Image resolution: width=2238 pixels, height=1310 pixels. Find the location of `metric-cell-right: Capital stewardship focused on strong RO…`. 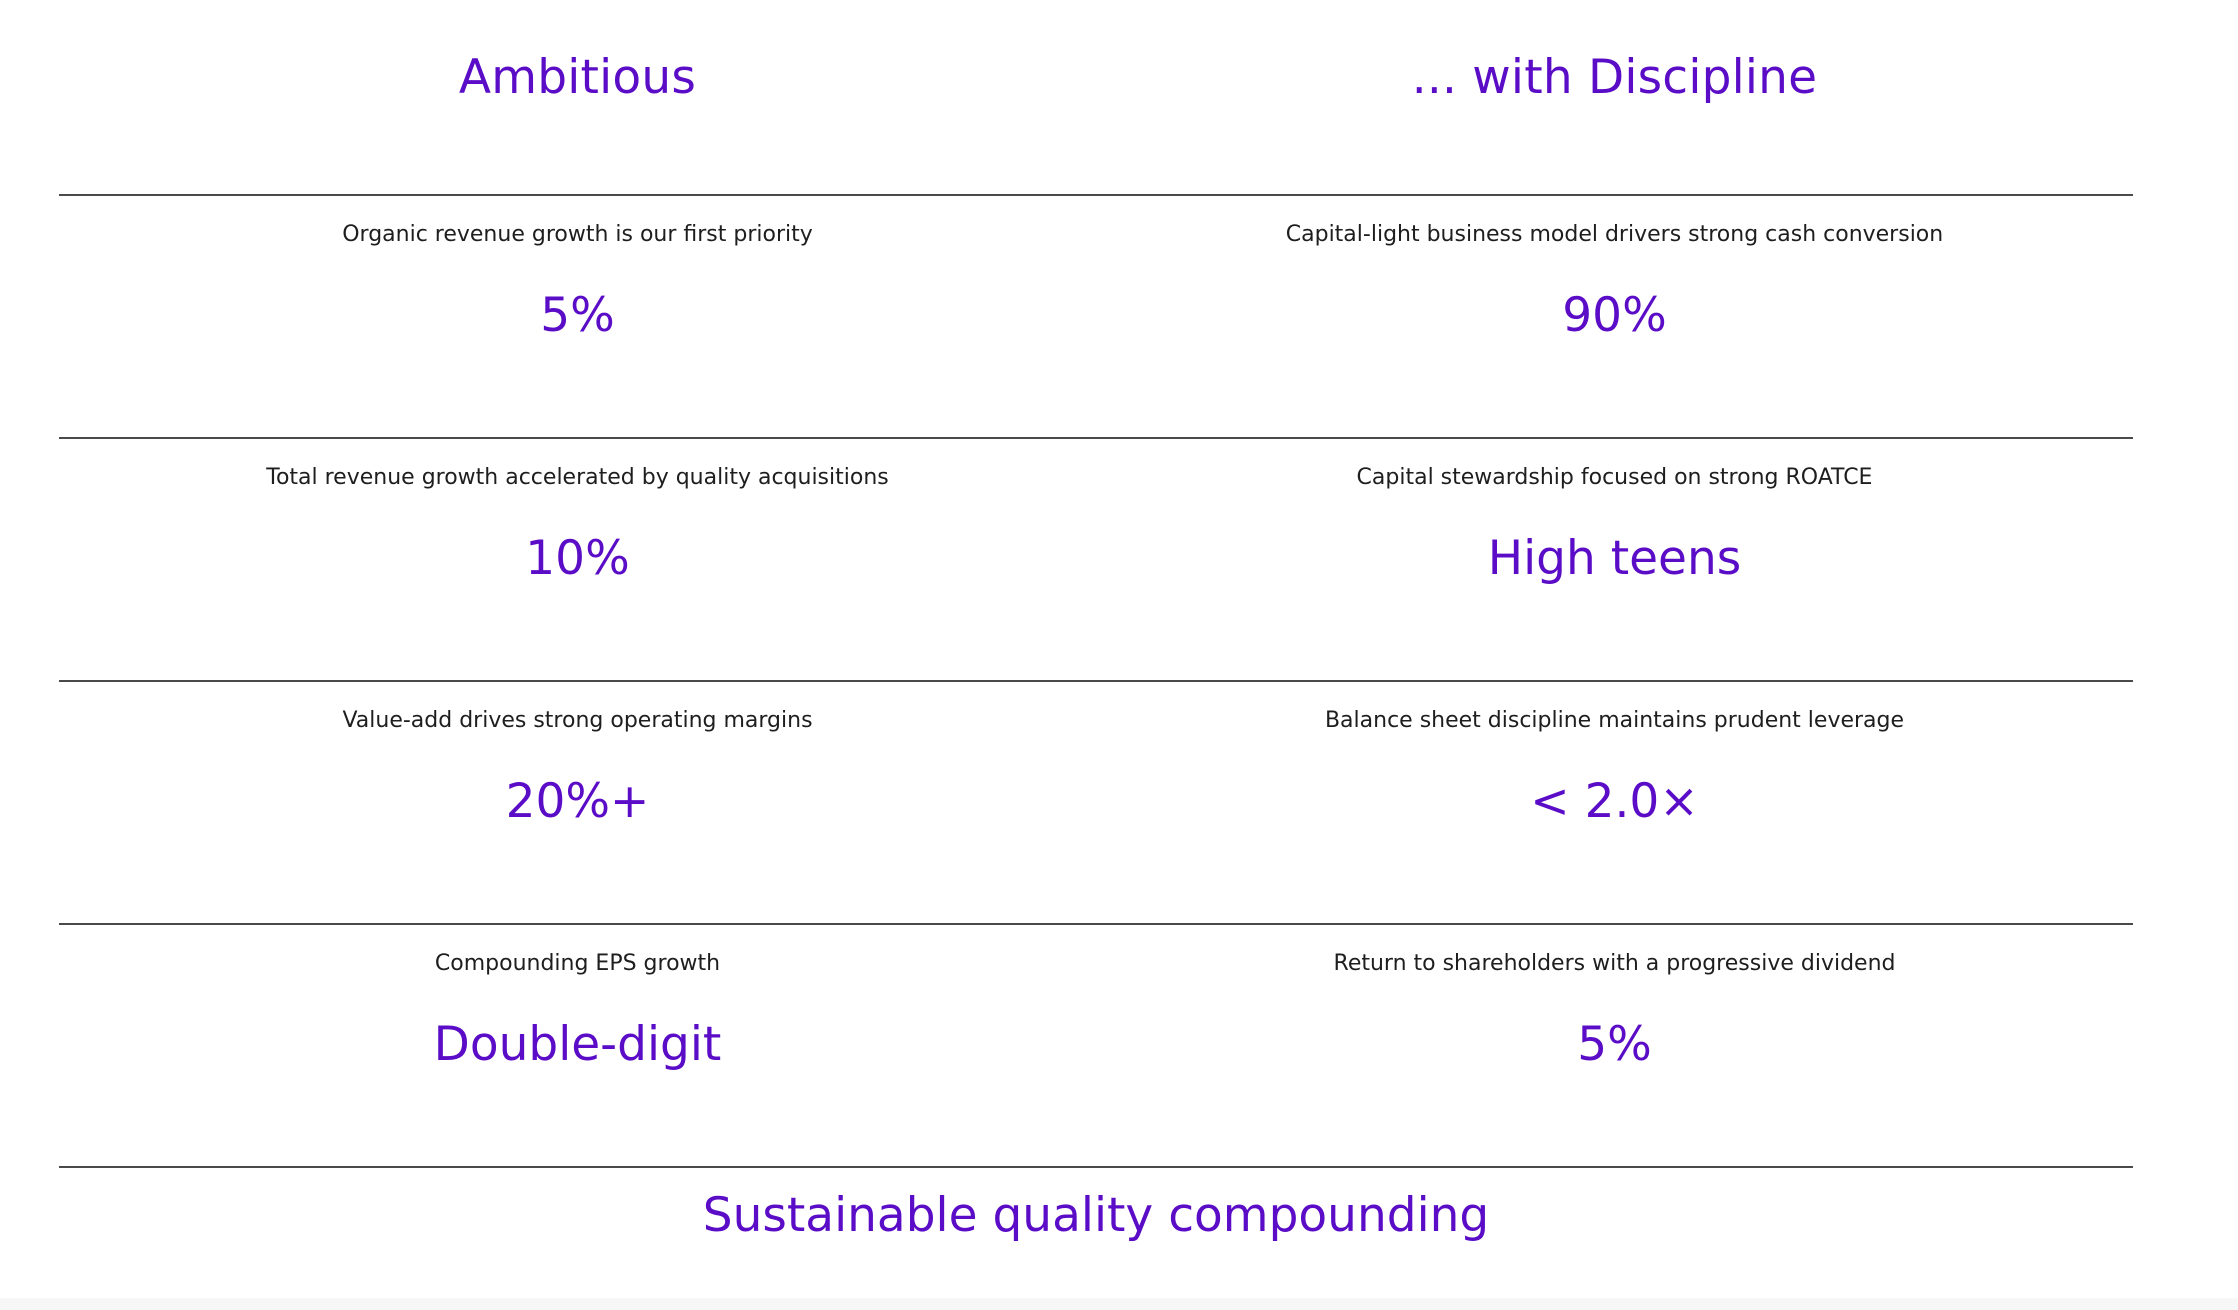

metric-cell-right: Capital stewardship focused on strong RO… is located at coordinates (1614, 560).